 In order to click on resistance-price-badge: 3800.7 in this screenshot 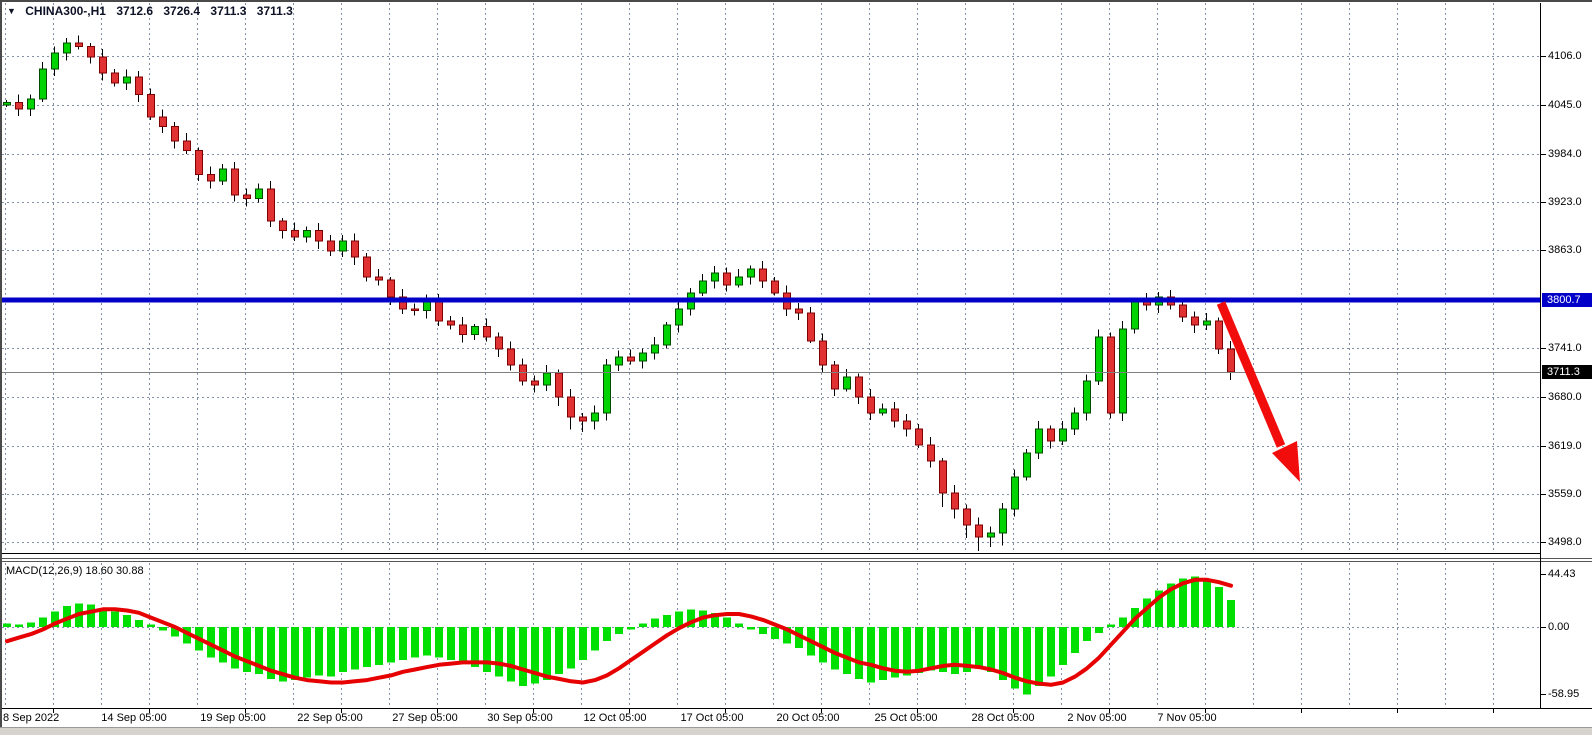, I will do `click(1567, 300)`.